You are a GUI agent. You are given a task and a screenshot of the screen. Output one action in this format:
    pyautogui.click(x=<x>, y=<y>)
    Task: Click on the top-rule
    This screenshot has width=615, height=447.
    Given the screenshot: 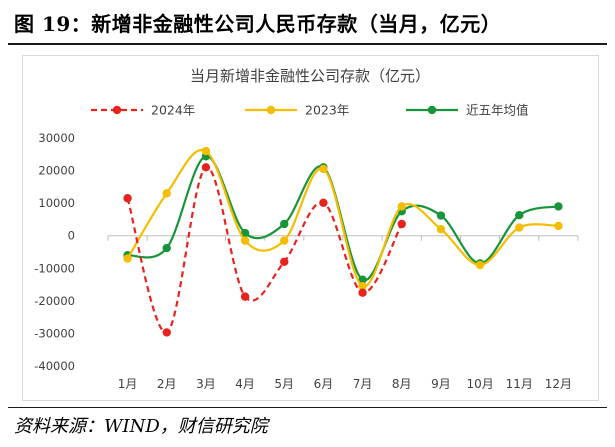 What is the action you would take?
    pyautogui.click(x=307, y=44)
    